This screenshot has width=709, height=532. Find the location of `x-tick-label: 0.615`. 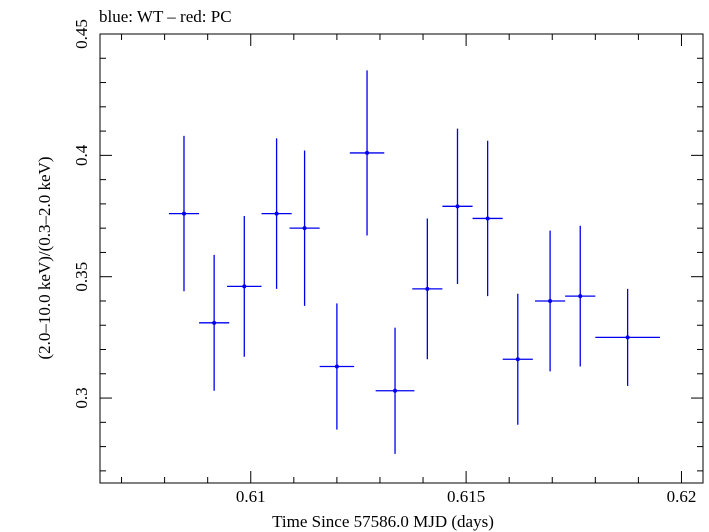

x-tick-label: 0.615 is located at coordinates (466, 496).